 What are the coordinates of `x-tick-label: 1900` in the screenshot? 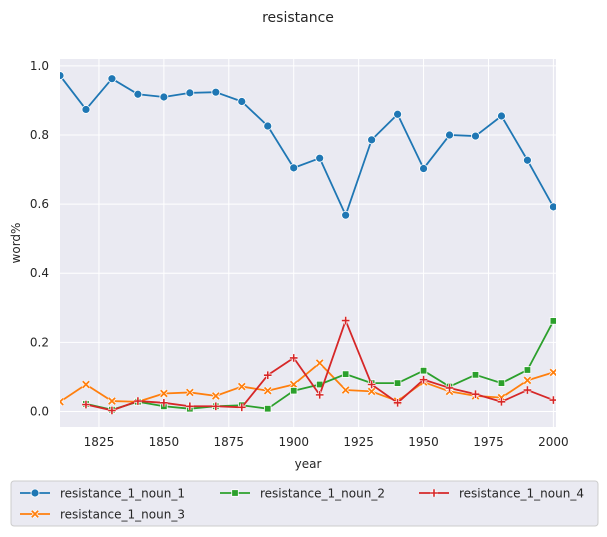 It's located at (293, 442).